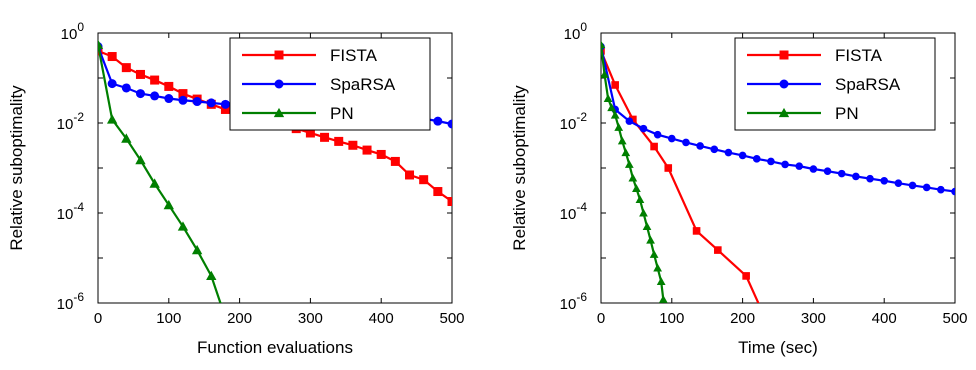 The image size is (976, 370). Describe the element at coordinates (342, 113) in the screenshot. I see `legend-label: PN` at that location.